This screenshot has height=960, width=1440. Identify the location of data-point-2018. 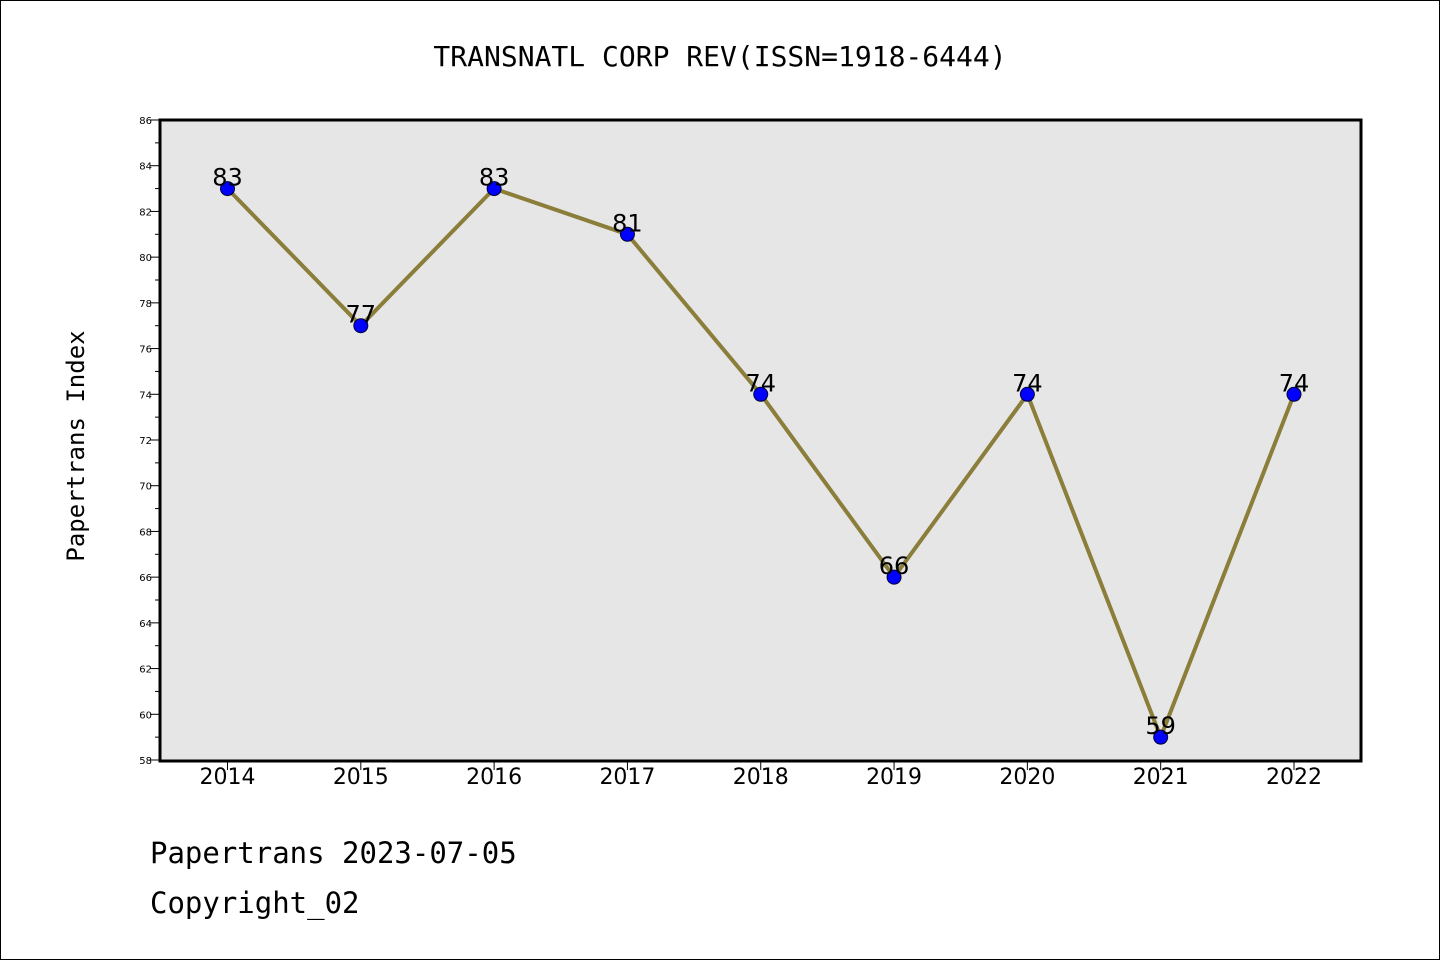
(761, 394).